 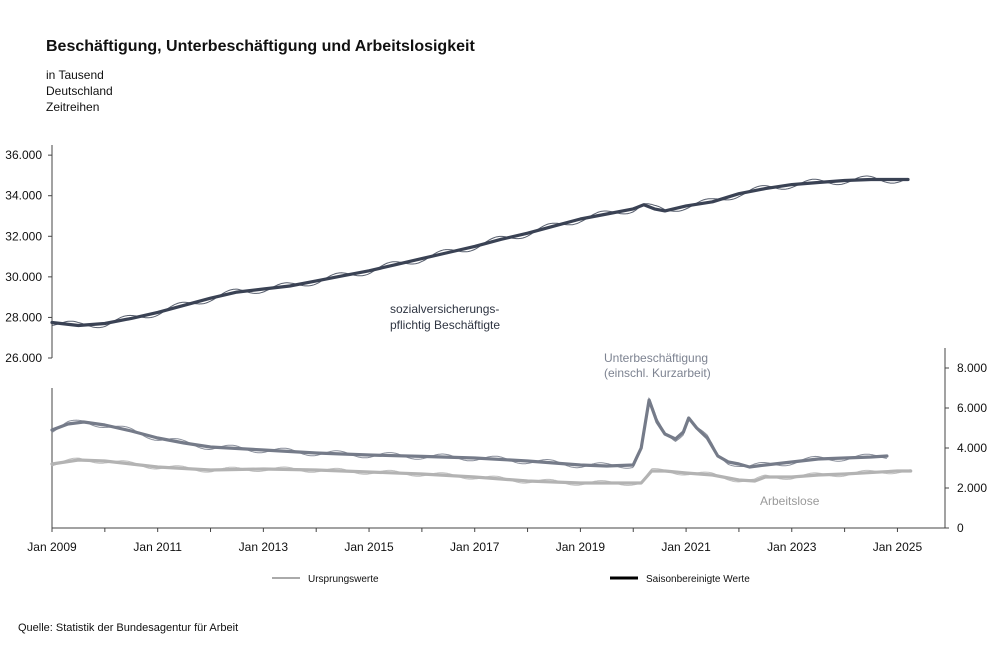 What do you see at coordinates (972, 448) in the screenshot?
I see `lower-y-tick-label: 4.000` at bounding box center [972, 448].